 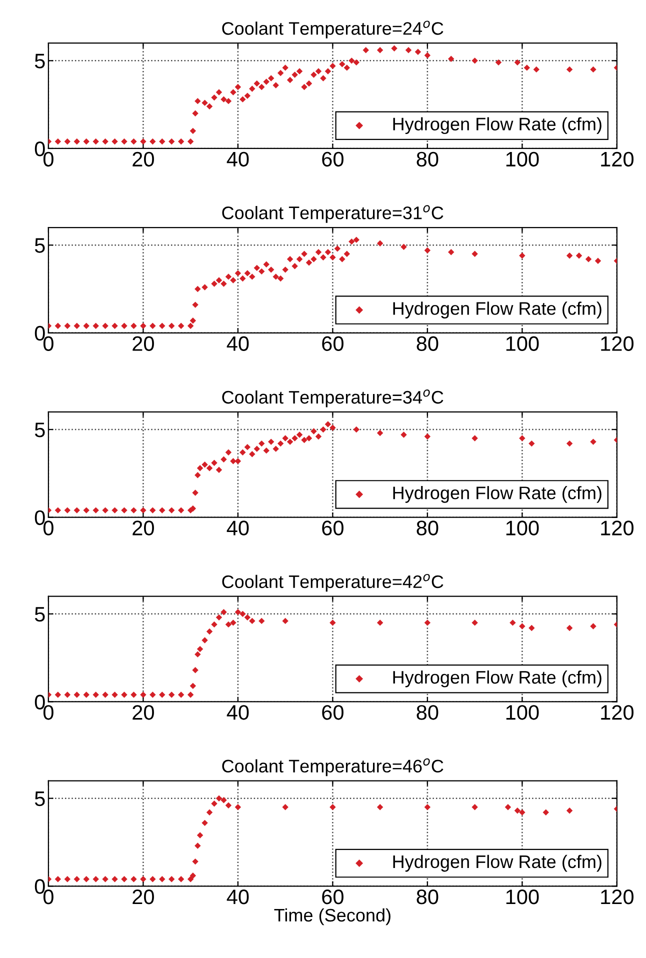 I want to click on x-tick-label: 20, so click(x=143, y=528).